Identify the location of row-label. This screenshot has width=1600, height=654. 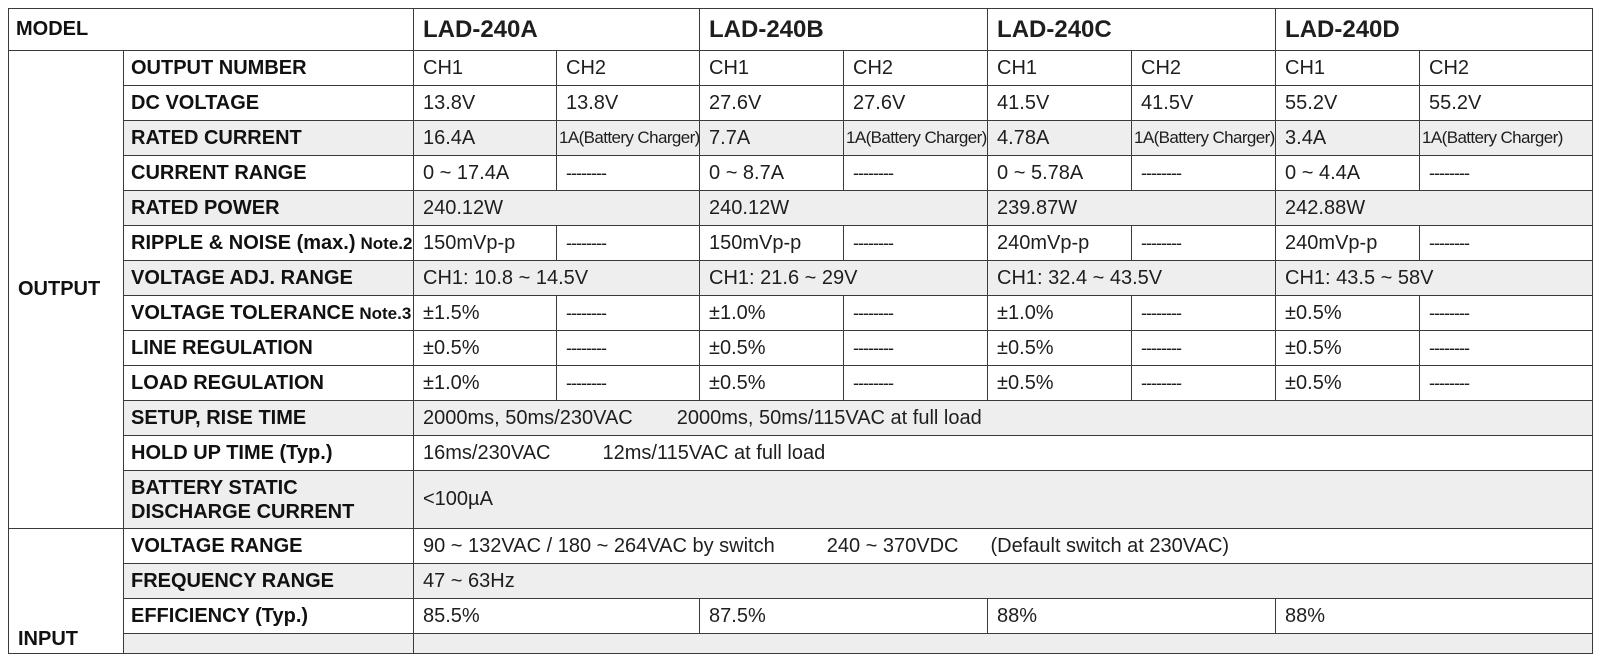
(268, 643).